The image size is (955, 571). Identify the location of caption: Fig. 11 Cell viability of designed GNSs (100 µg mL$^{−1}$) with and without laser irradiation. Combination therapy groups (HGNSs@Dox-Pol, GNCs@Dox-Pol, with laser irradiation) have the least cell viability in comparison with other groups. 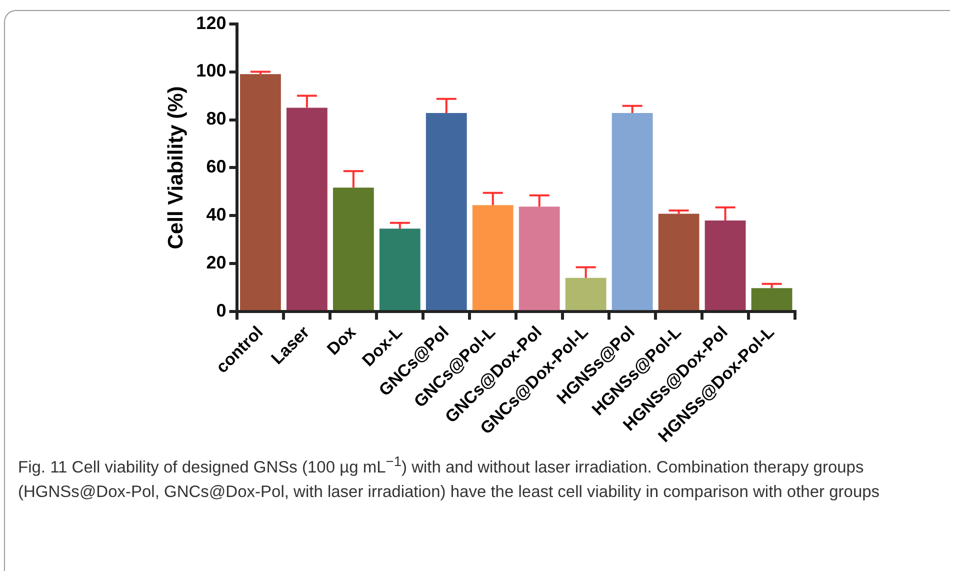
(449, 477).